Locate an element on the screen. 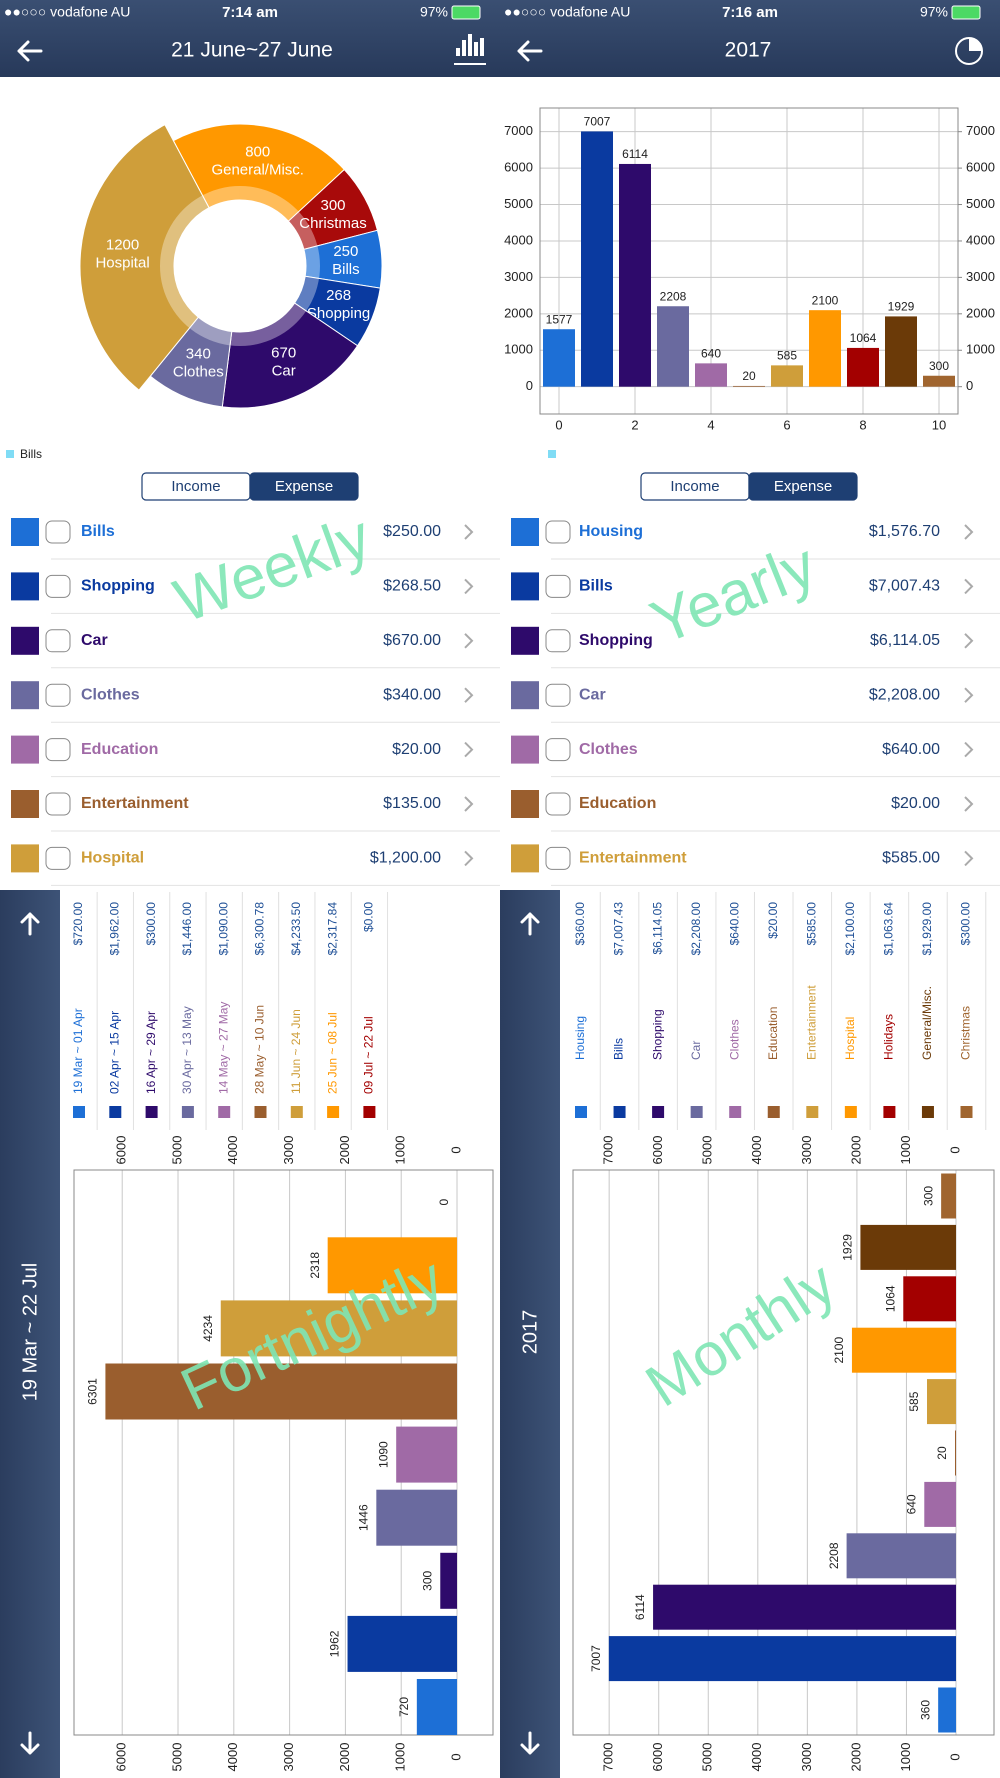 The image size is (1000, 1778). category-amount: $670.00 is located at coordinates (412, 640).